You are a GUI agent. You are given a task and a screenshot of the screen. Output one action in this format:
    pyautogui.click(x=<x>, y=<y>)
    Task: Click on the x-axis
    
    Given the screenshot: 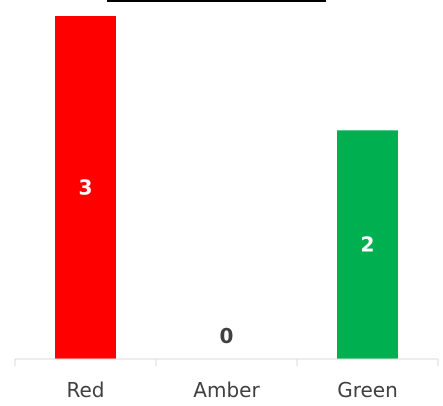 What is the action you would take?
    pyautogui.click(x=226, y=362)
    